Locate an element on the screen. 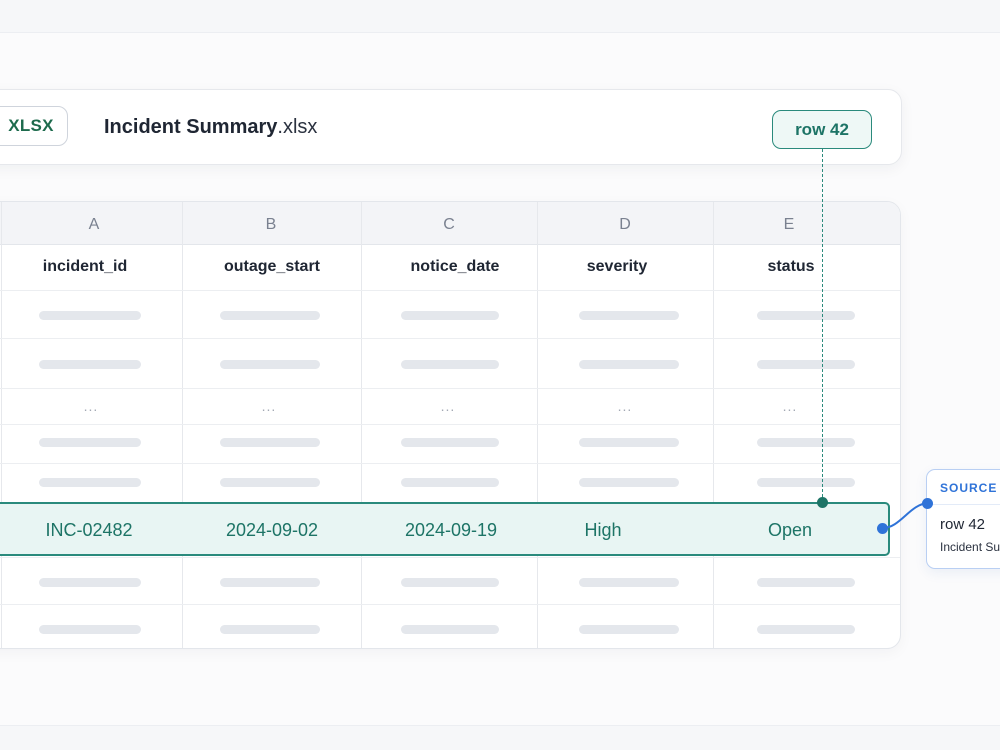 This screenshot has height=750, width=1000. field-status: status is located at coordinates (791, 266).